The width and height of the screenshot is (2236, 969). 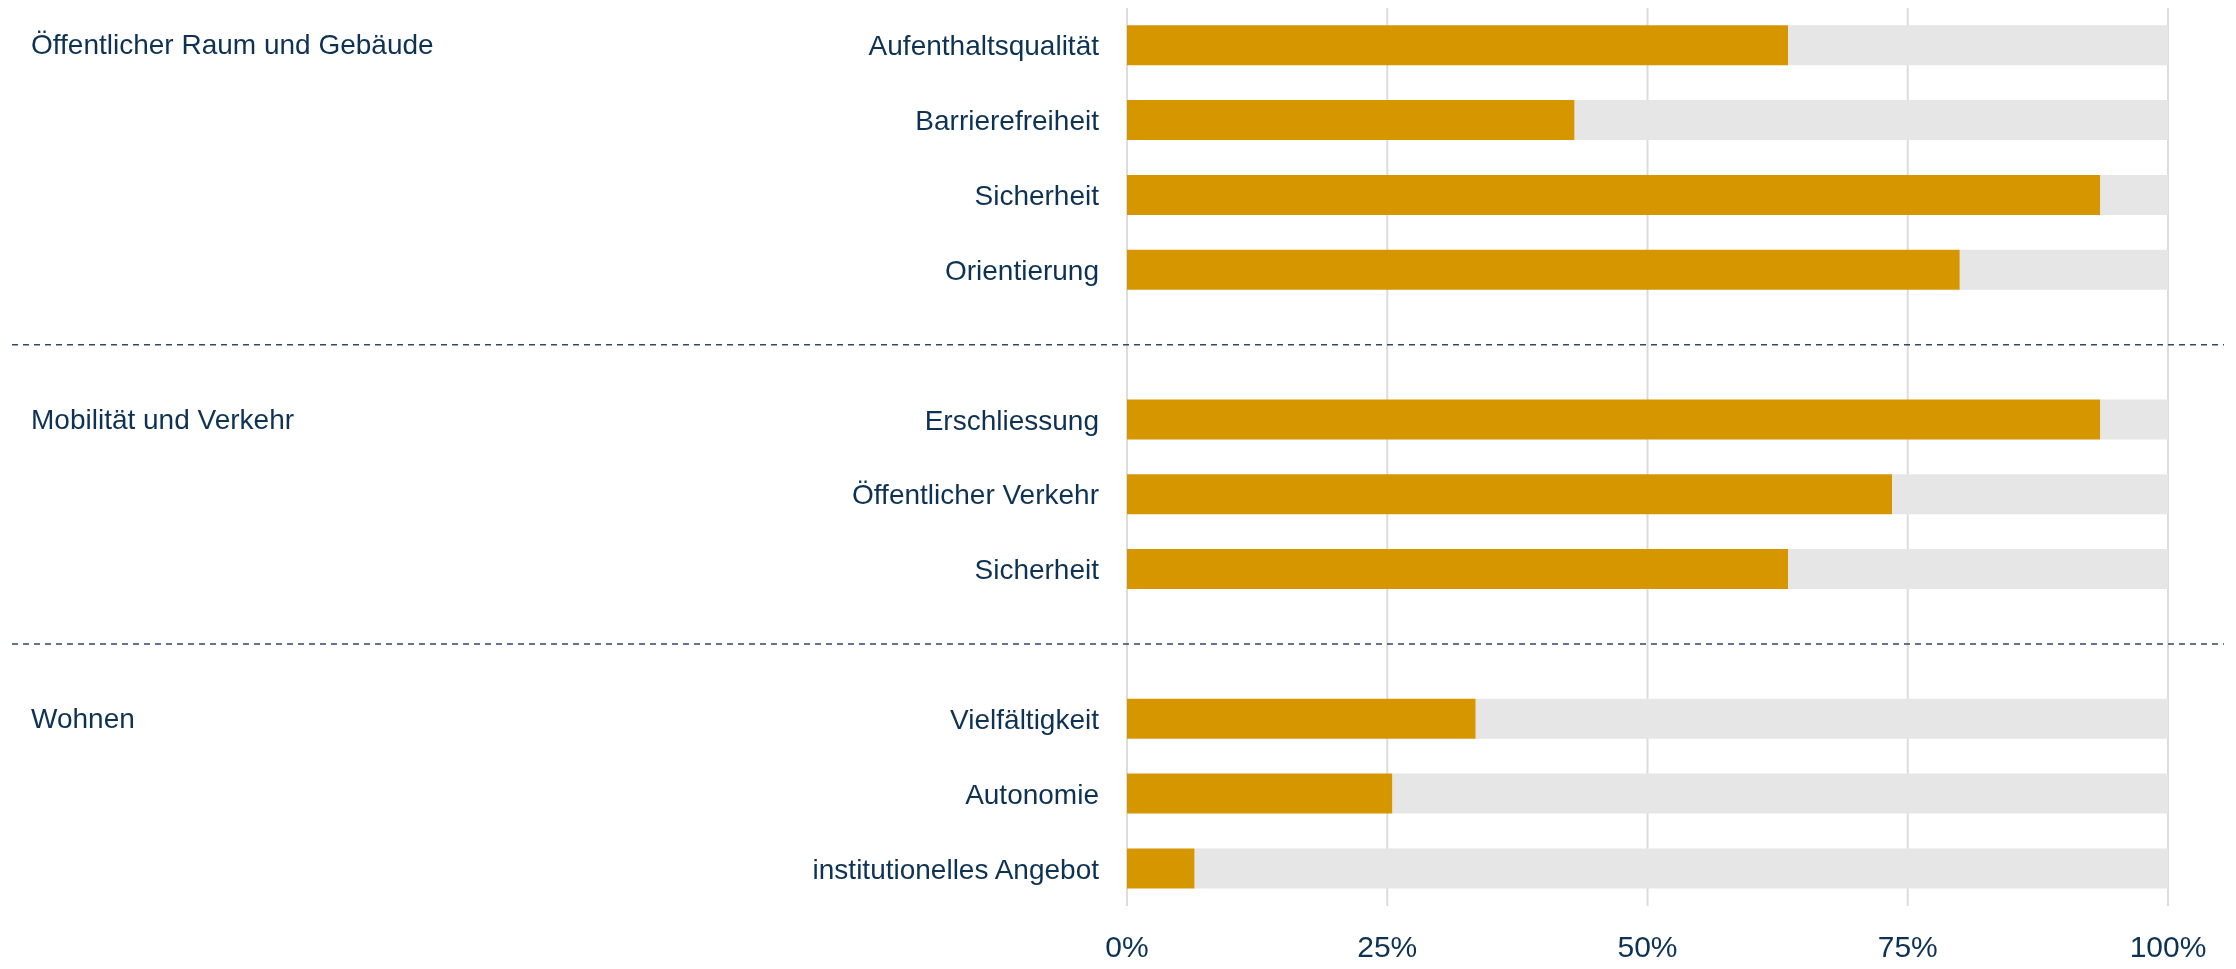 I want to click on y-tick-label: Öffentlicher Verkehr, so click(x=975, y=495).